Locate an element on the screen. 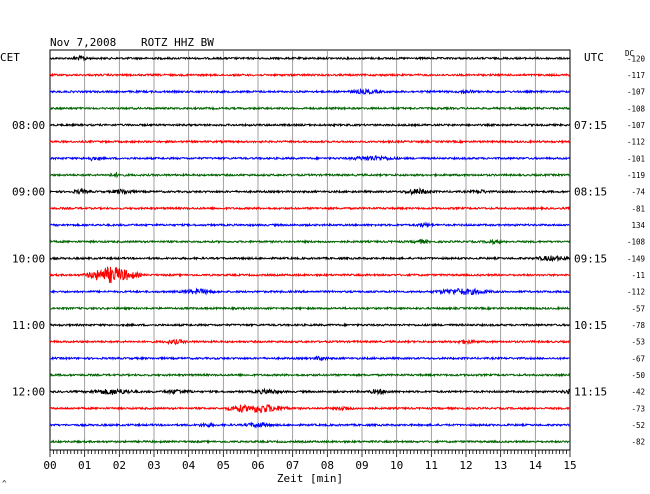  dc-offset-label: -120 is located at coordinates (636, 58).